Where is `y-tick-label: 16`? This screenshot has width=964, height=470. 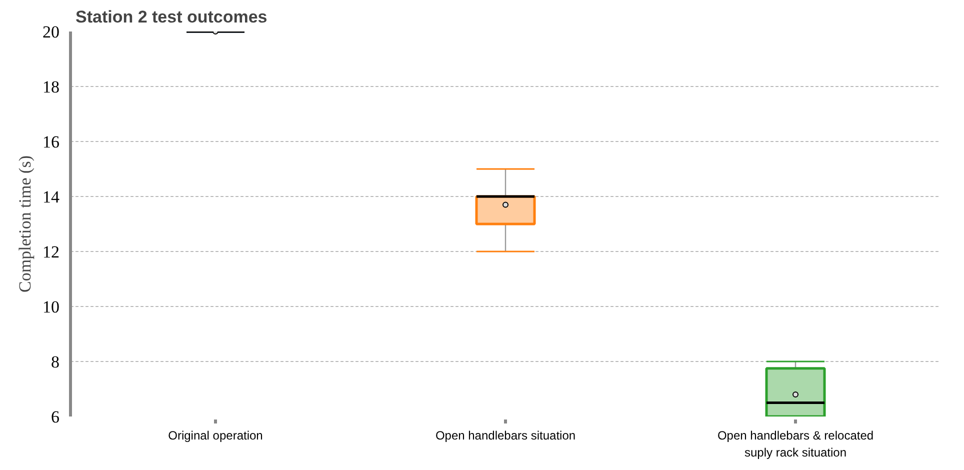
y-tick-label: 16 is located at coordinates (51, 142).